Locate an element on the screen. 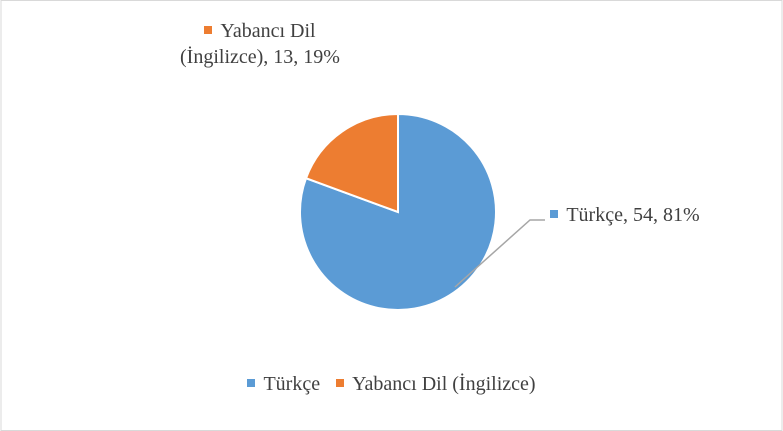 The height and width of the screenshot is (431, 783). legend-text: Yabancı Dil (İngilizce) is located at coordinates (444, 384).